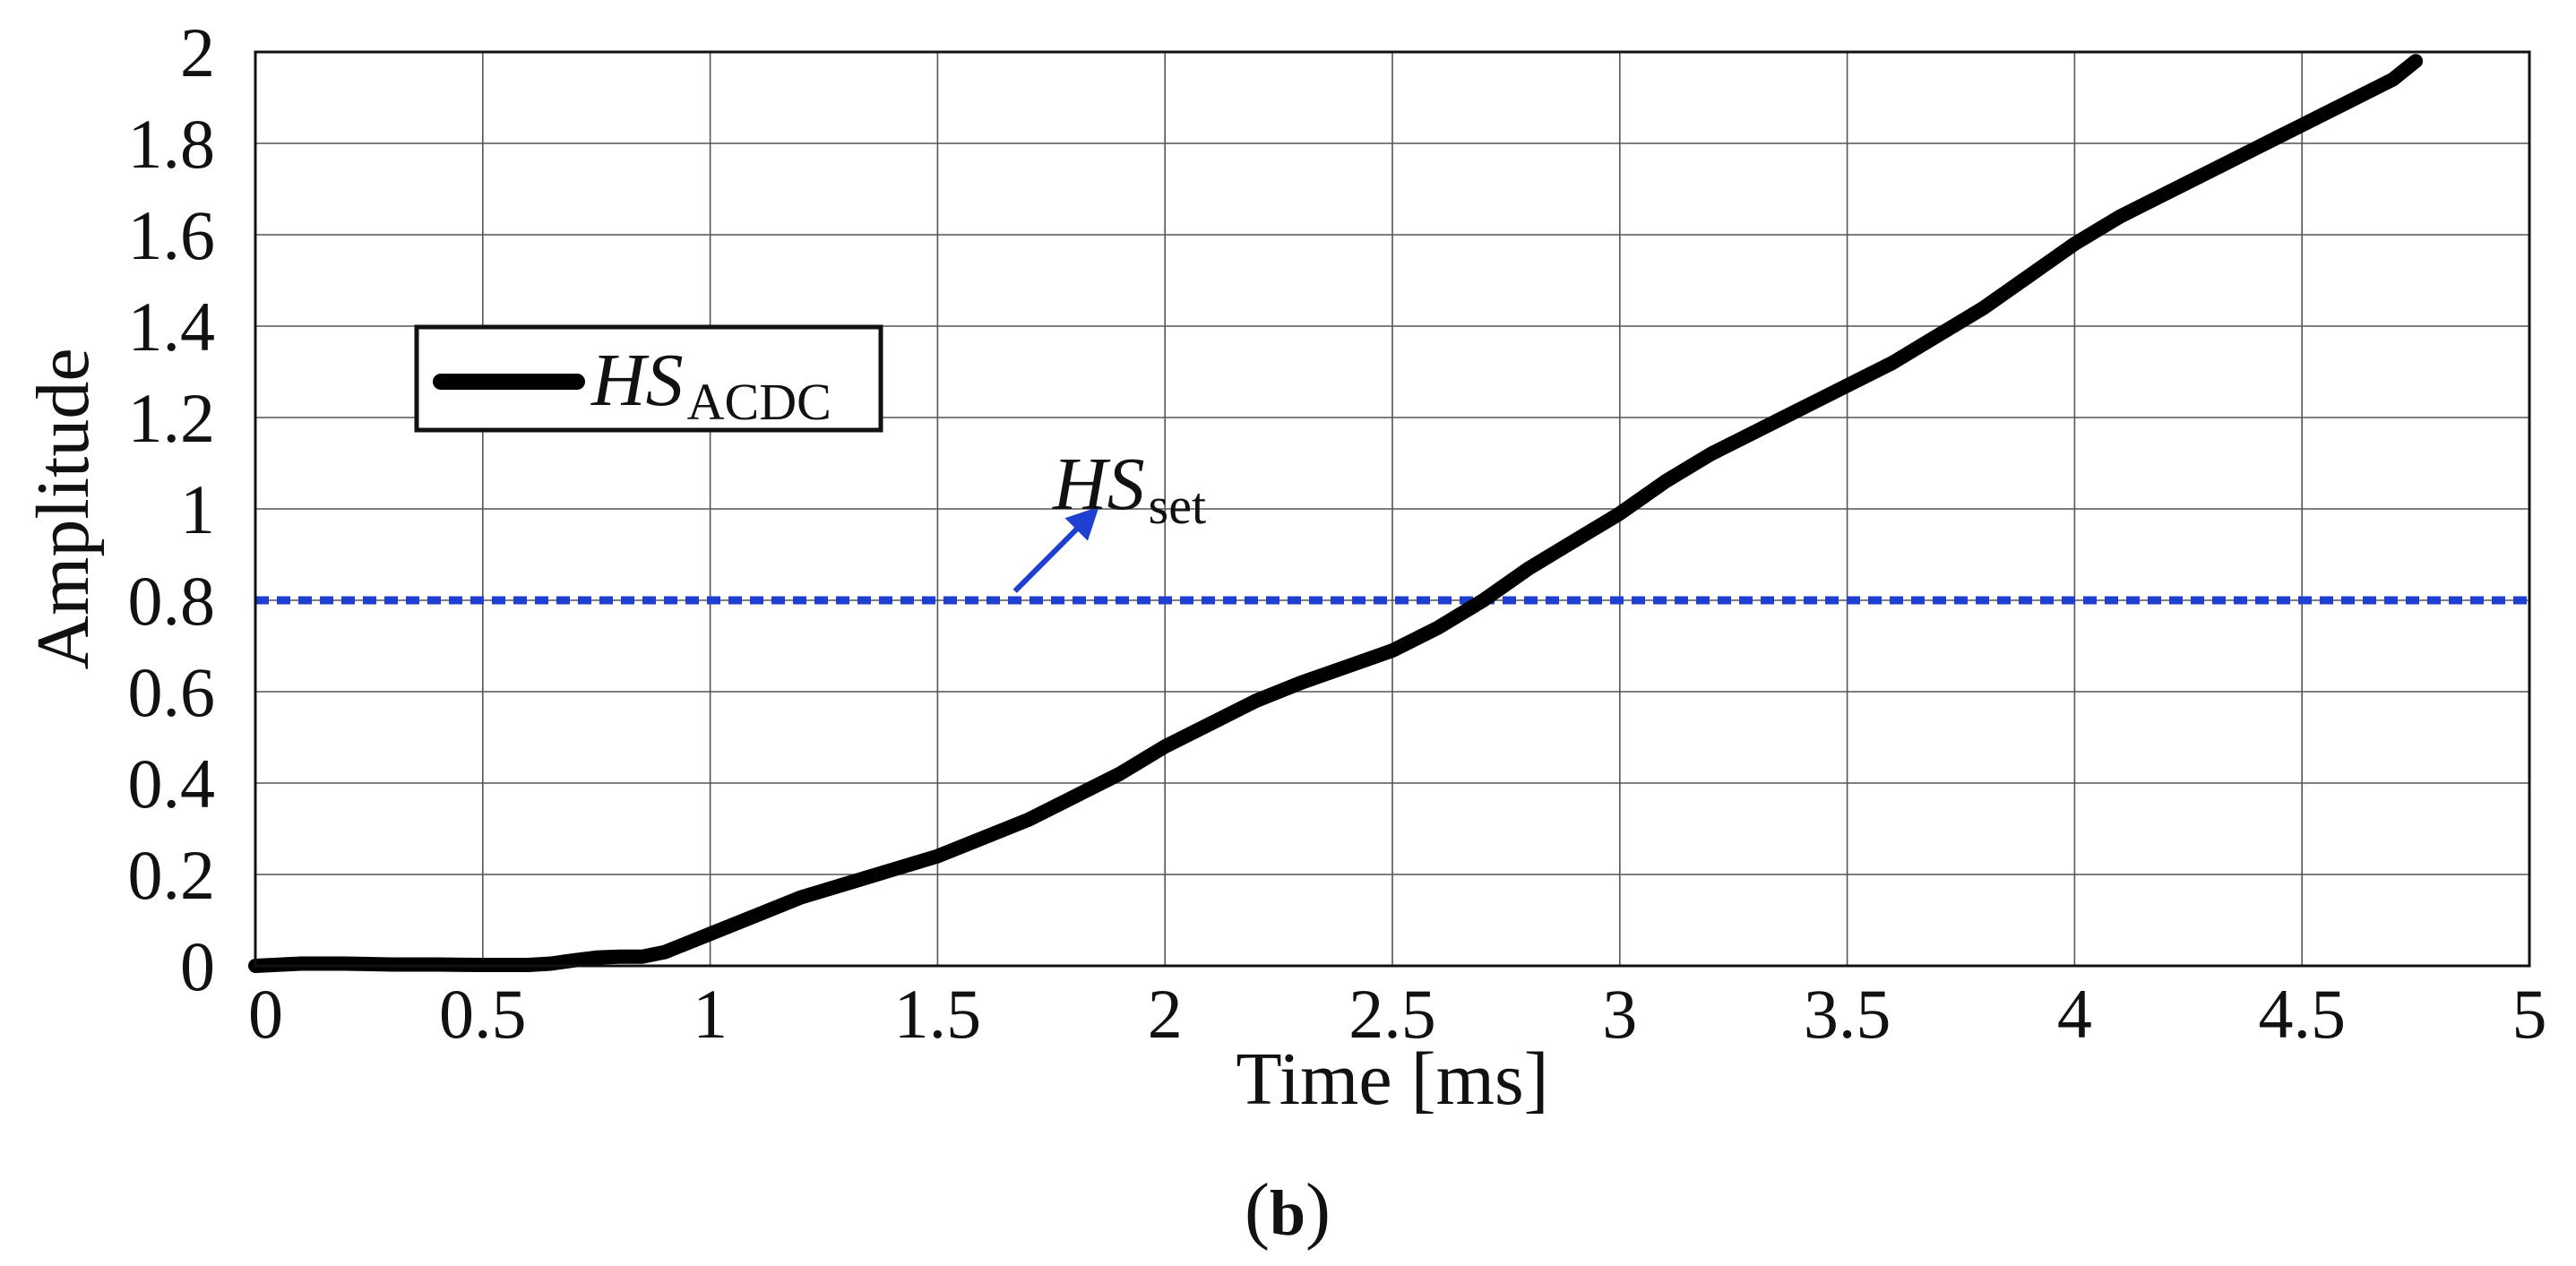 The width and height of the screenshot is (2576, 1266). I want to click on legend-label-subscript: ACDC, so click(759, 402).